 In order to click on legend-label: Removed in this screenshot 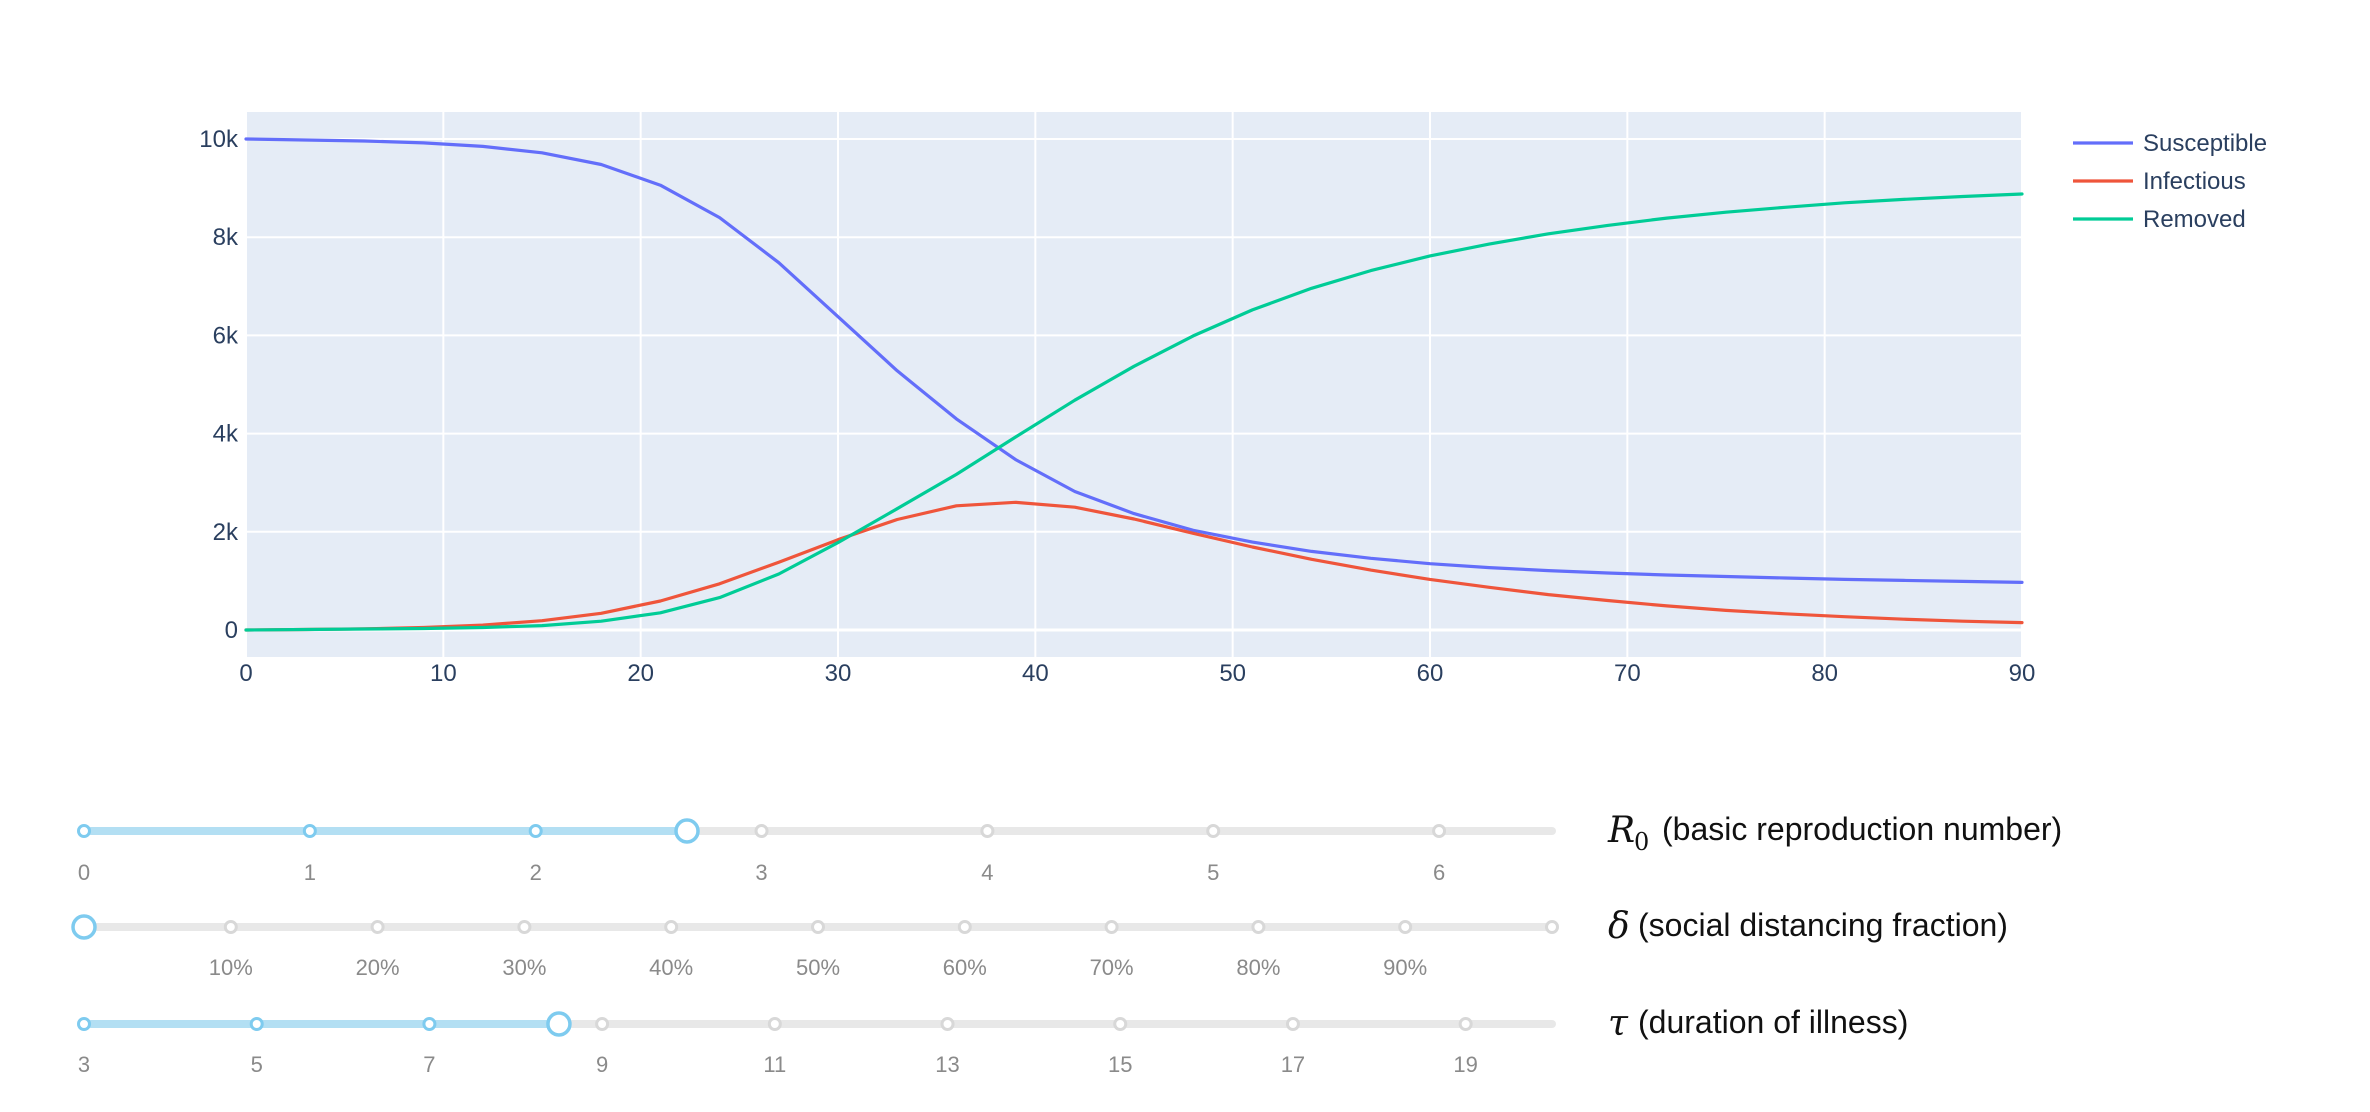, I will do `click(2194, 219)`.